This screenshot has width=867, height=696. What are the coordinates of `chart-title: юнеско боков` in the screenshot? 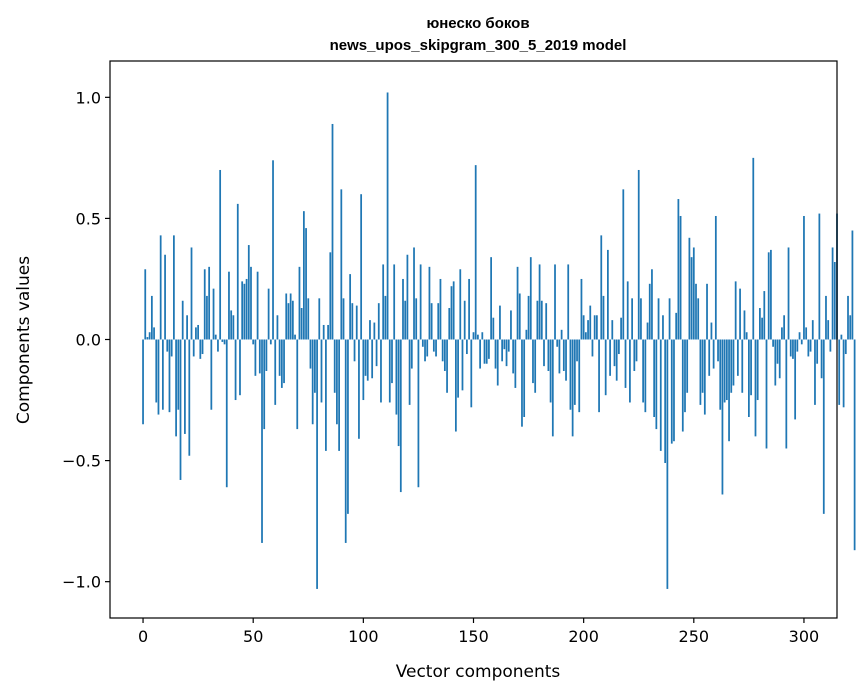 It's located at (477, 23).